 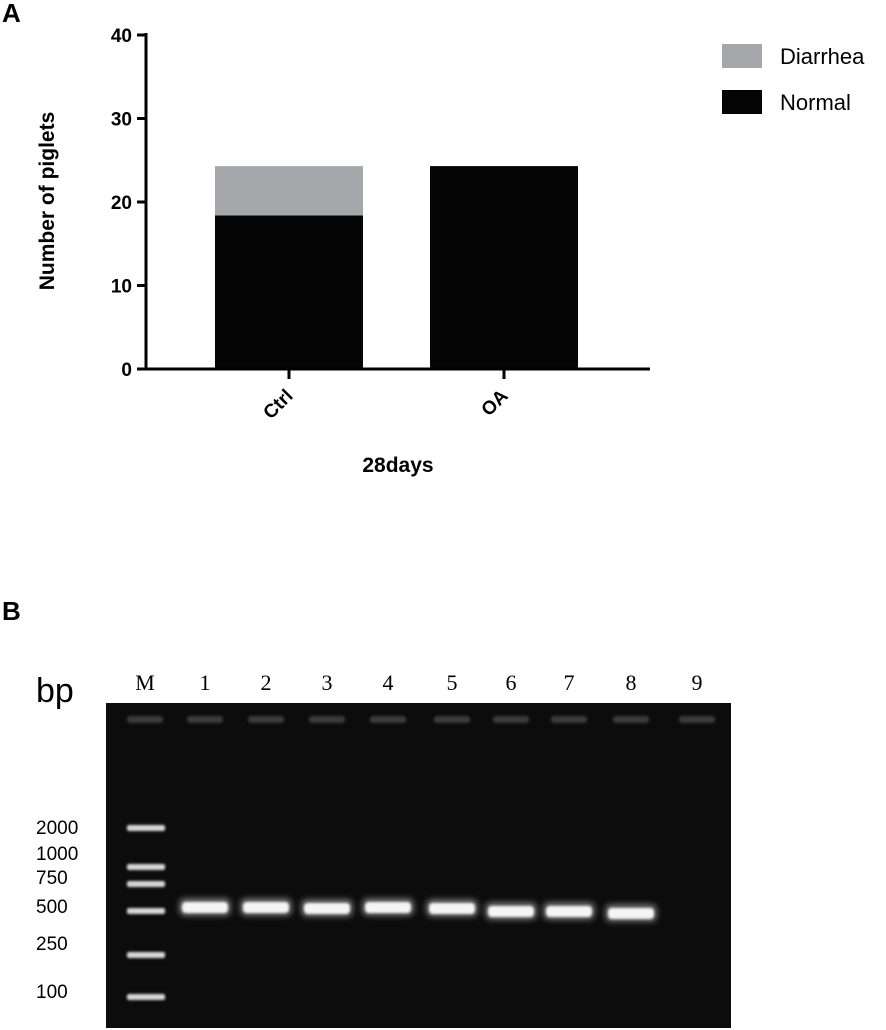 I want to click on lane-label-m: M, so click(x=145, y=682).